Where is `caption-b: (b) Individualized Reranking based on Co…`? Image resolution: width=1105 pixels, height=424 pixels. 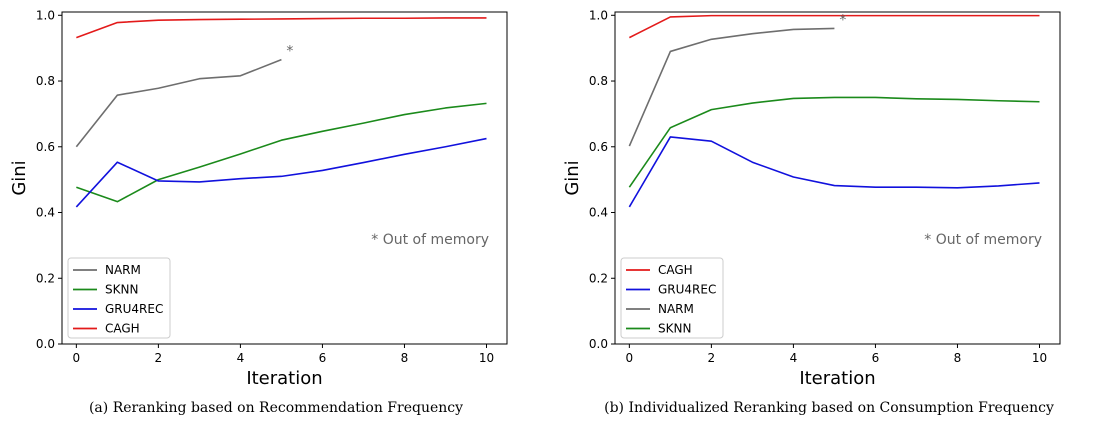 caption-b: (b) Individualized Reranking based on Co… is located at coordinates (829, 408).